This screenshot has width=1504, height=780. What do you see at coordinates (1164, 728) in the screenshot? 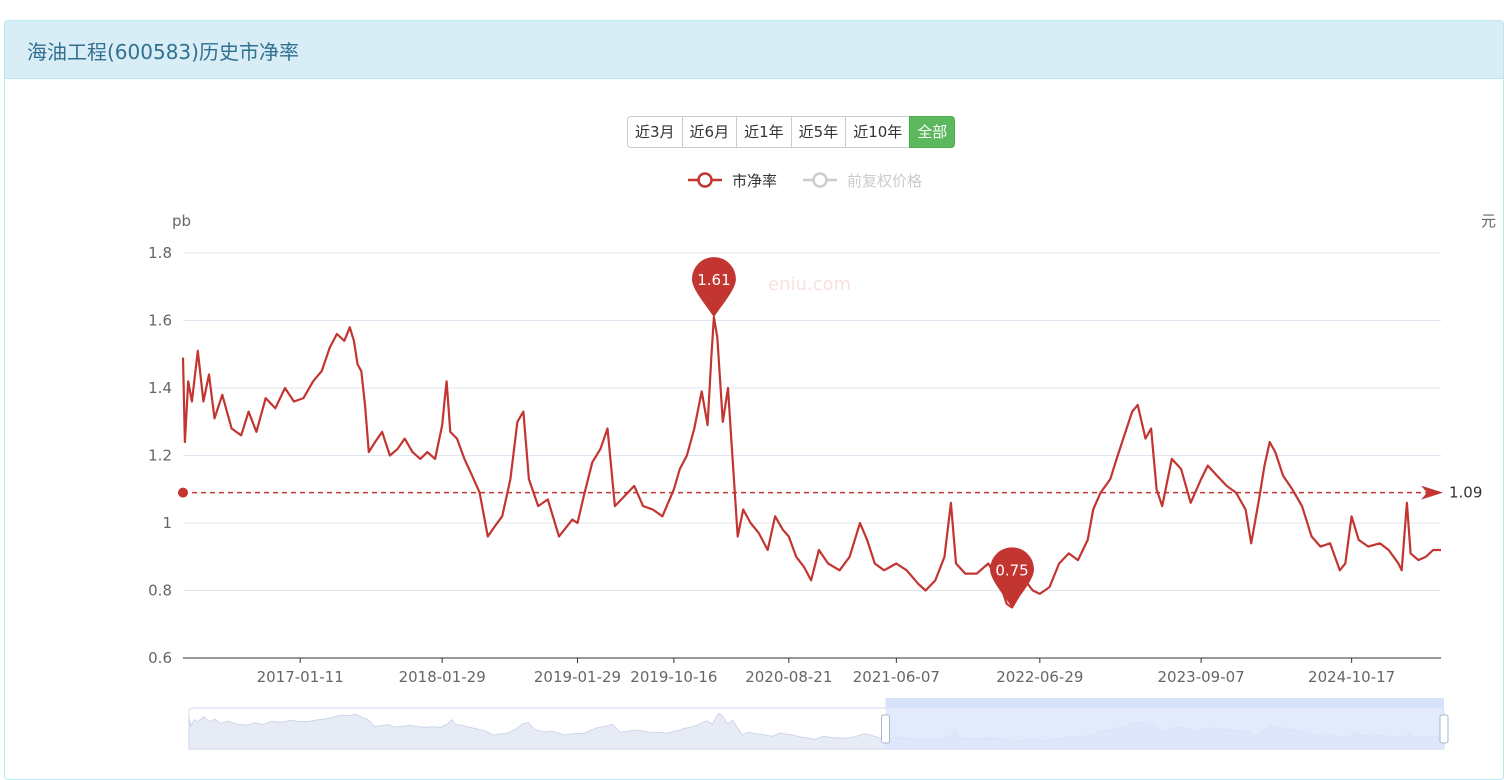
I see `zoom-selection` at bounding box center [1164, 728].